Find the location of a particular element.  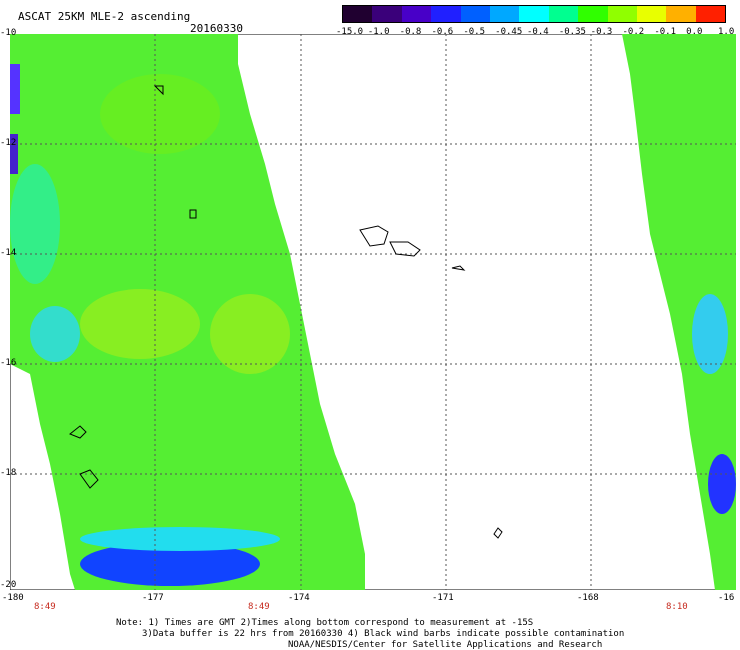

colorbar-tick-label: 1.0 is located at coordinates (726, 32).